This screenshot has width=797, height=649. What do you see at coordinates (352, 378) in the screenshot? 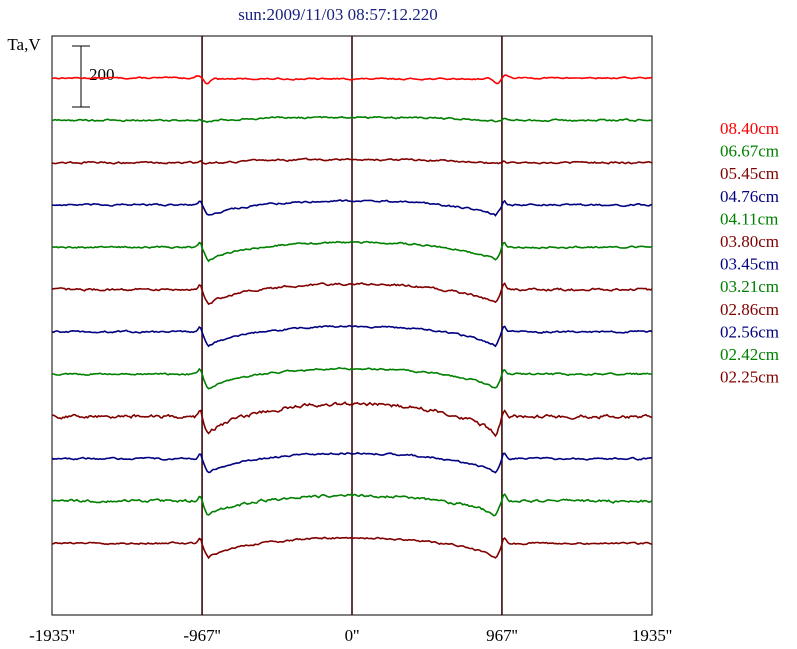
I see `series-line-03.21cm` at bounding box center [352, 378].